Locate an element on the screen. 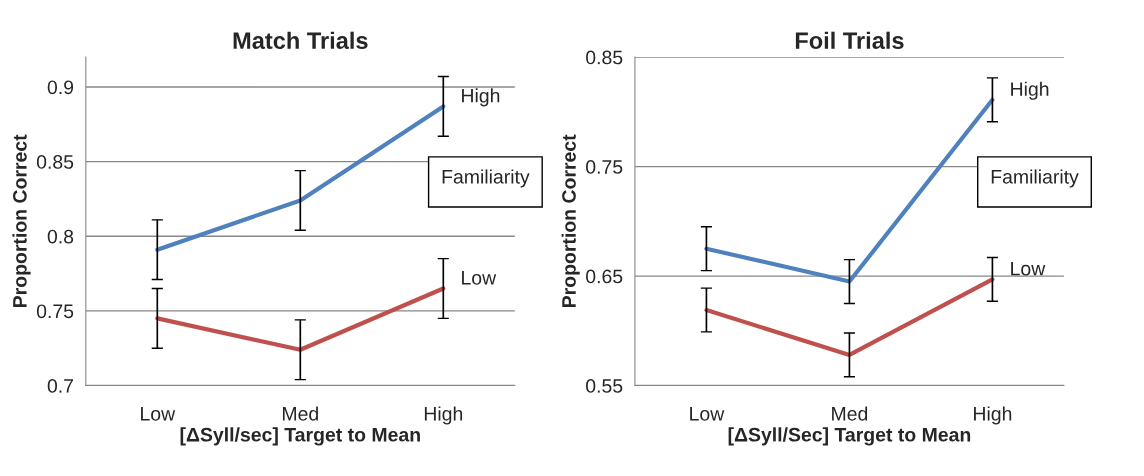 The image size is (1144, 476). x-axis-title: [ΔSyll/sec] Target to Mean is located at coordinates (300, 436).